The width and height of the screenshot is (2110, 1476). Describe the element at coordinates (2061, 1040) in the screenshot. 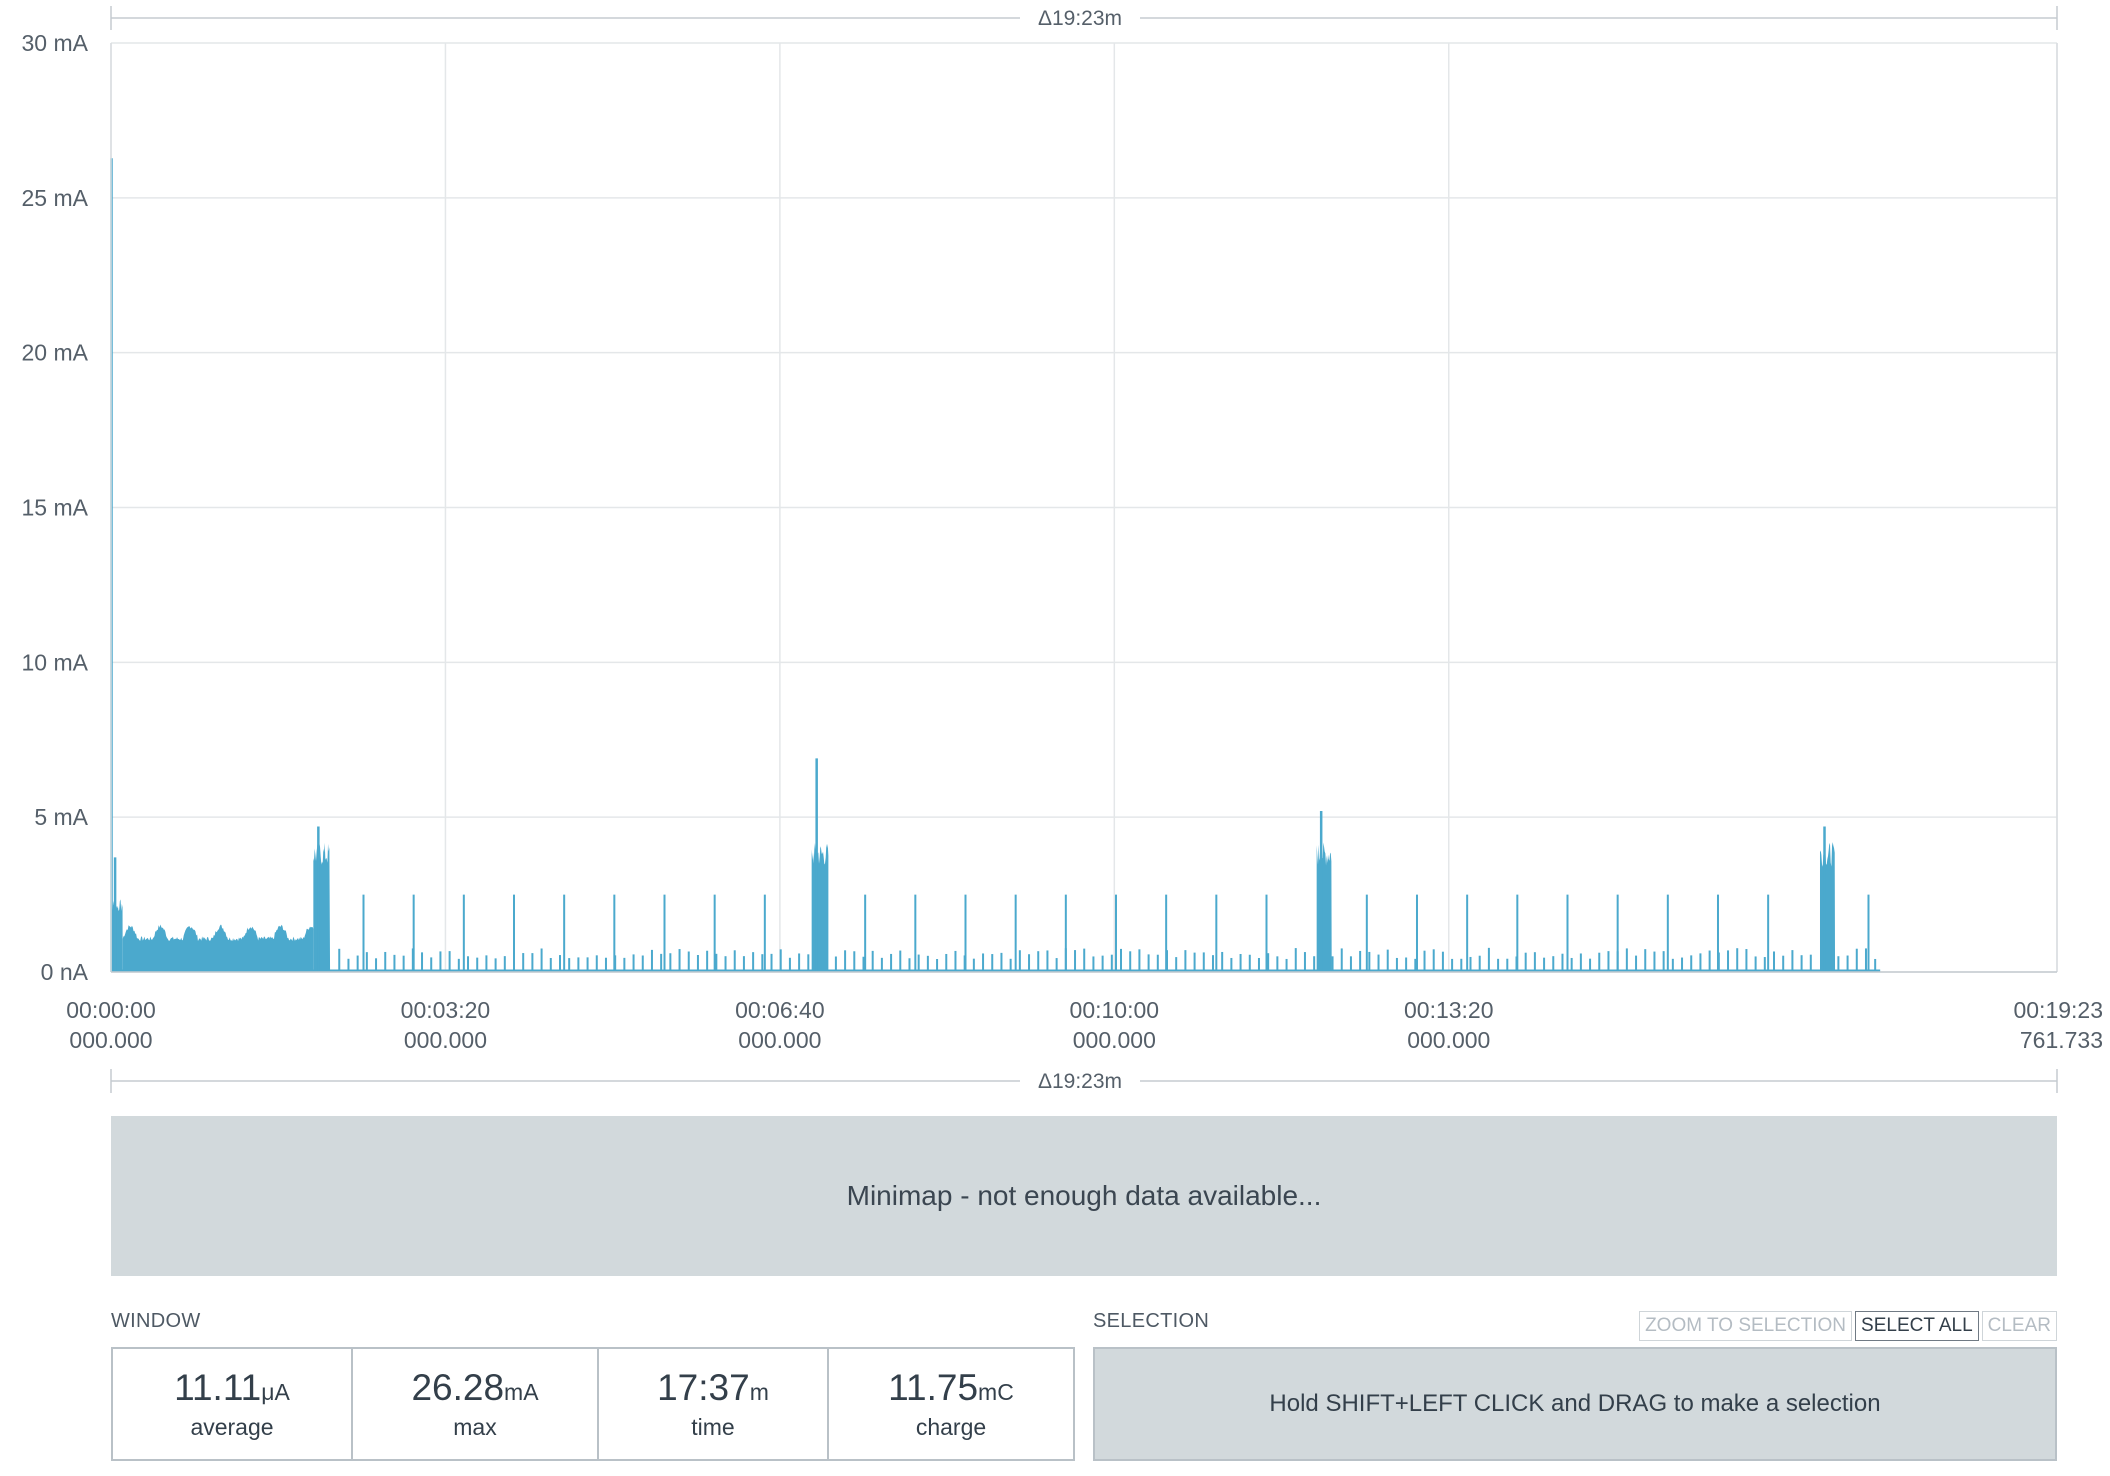

I see `x-tick-ms: 761.733` at that location.